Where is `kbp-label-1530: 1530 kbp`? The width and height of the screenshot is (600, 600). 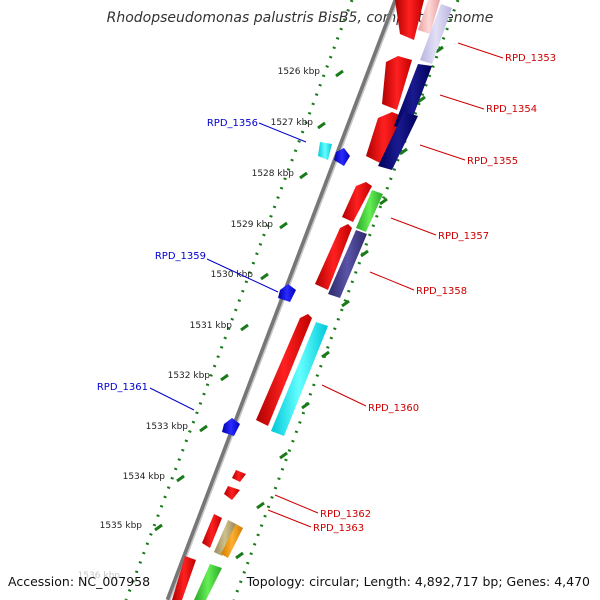 kbp-label-1530: 1530 kbp is located at coordinates (232, 275).